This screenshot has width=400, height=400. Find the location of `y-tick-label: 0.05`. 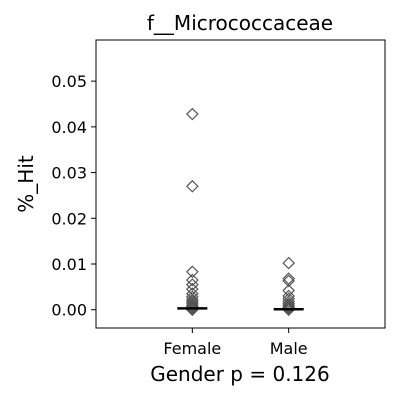

y-tick-label: 0.05 is located at coordinates (69, 81).